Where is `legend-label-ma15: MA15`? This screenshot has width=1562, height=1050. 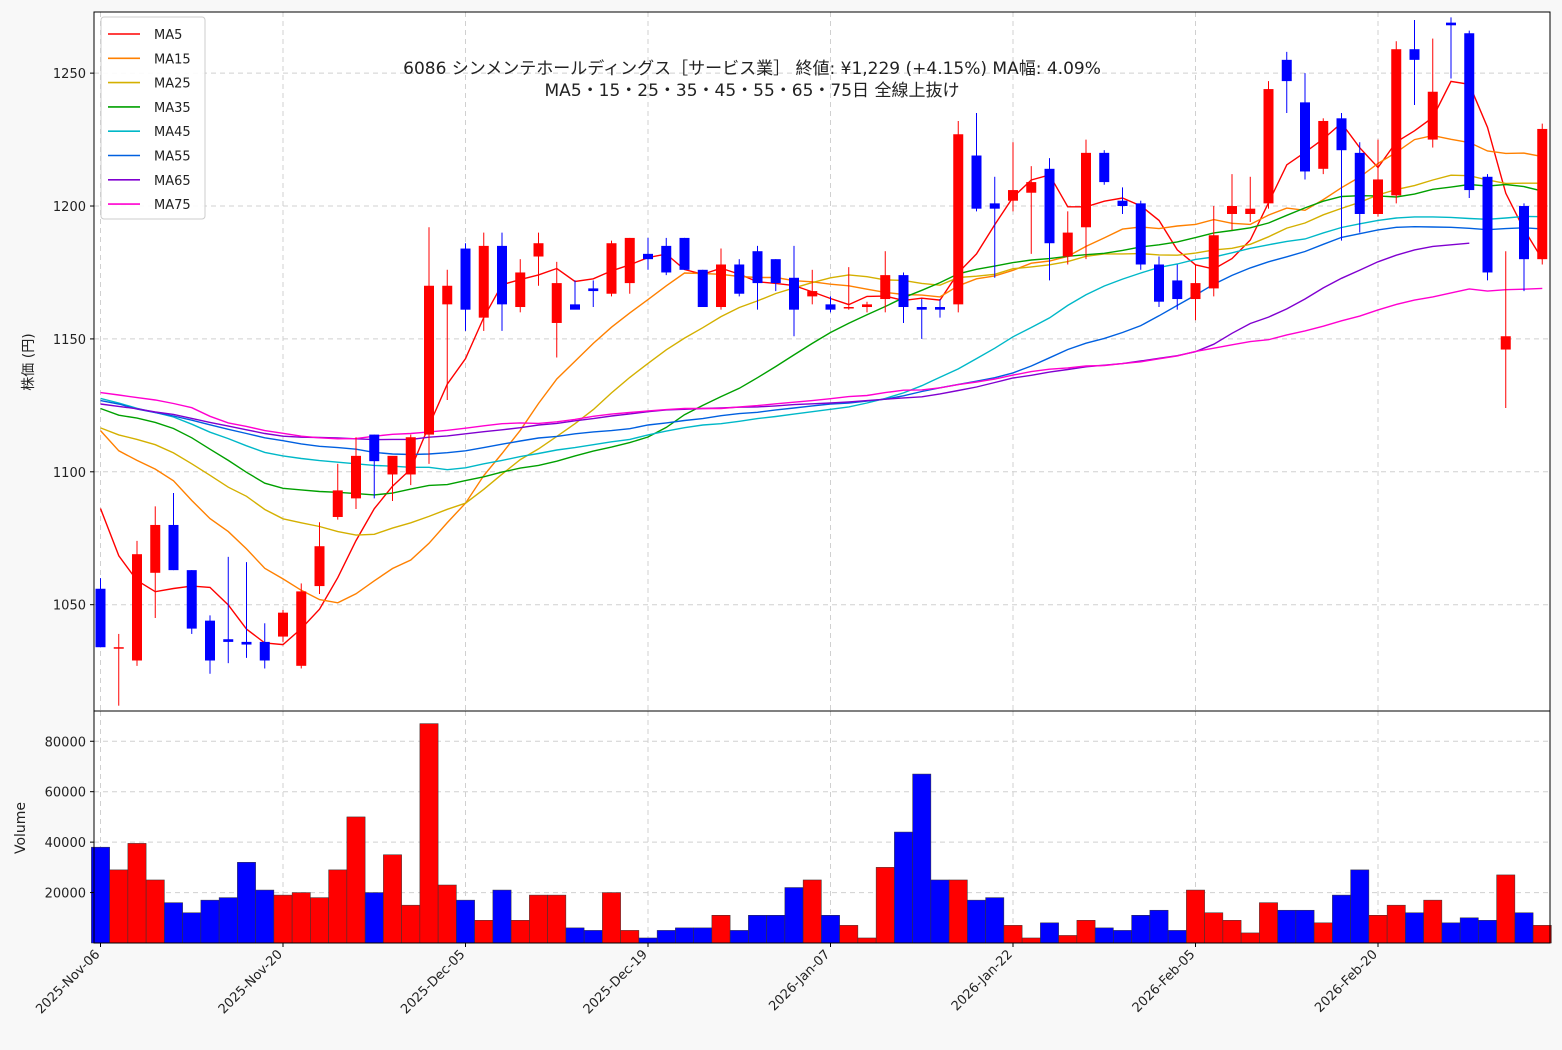 legend-label-ma15: MA15 is located at coordinates (172, 59).